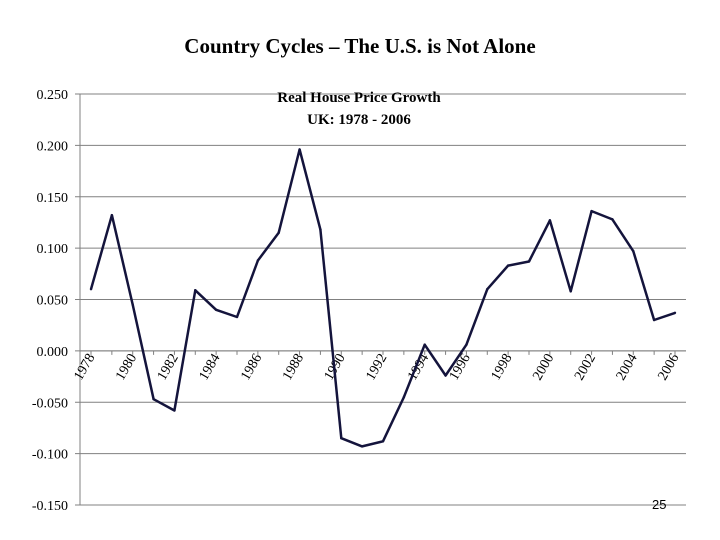 Image resolution: width=720 pixels, height=540 pixels. I want to click on slide-title: Country Cycles – The U.S. is Not Alone, so click(360, 46).